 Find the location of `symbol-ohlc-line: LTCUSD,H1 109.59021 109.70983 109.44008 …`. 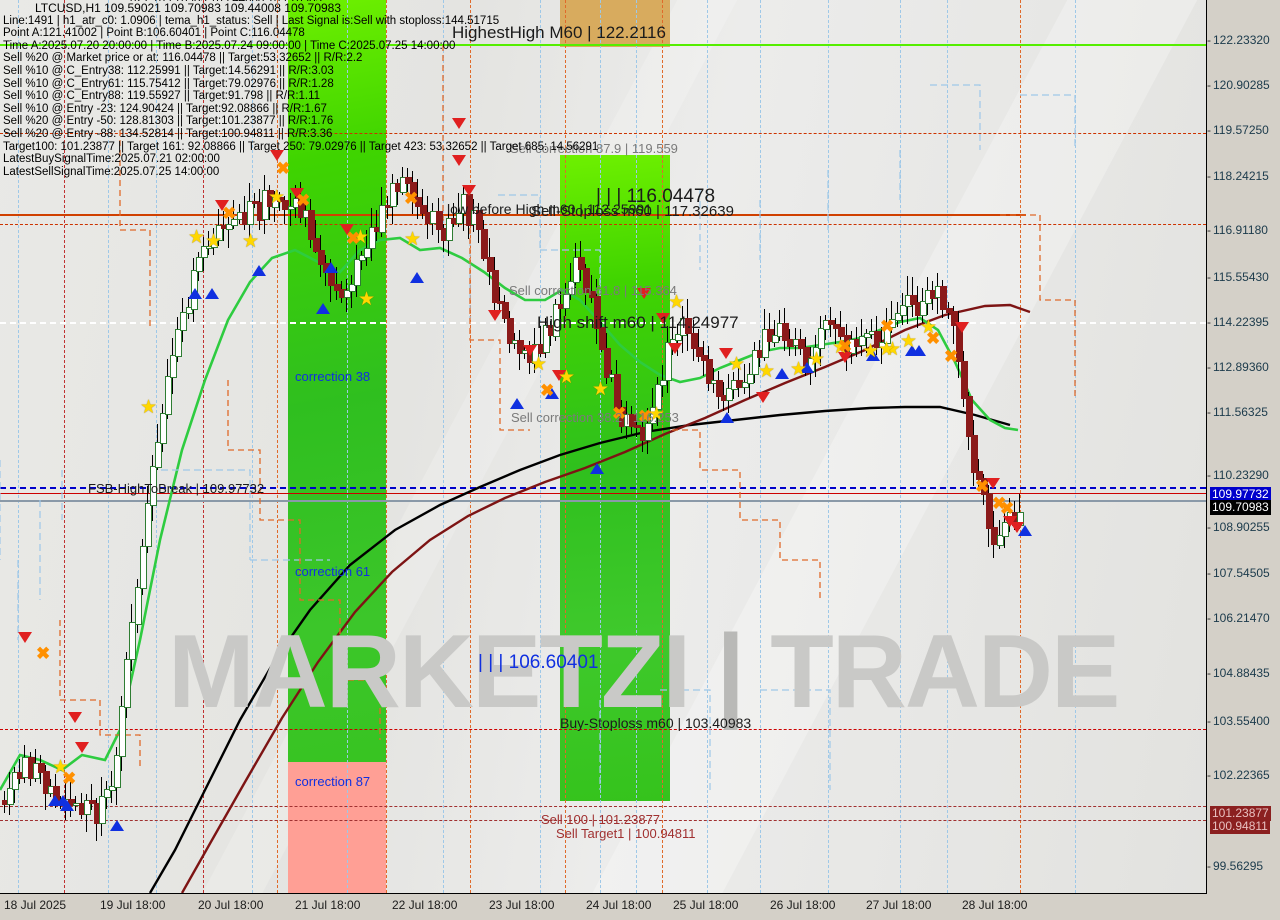

symbol-ohlc-line: LTCUSD,H1 109.59021 109.70983 109.44008 … is located at coordinates (188, 8).